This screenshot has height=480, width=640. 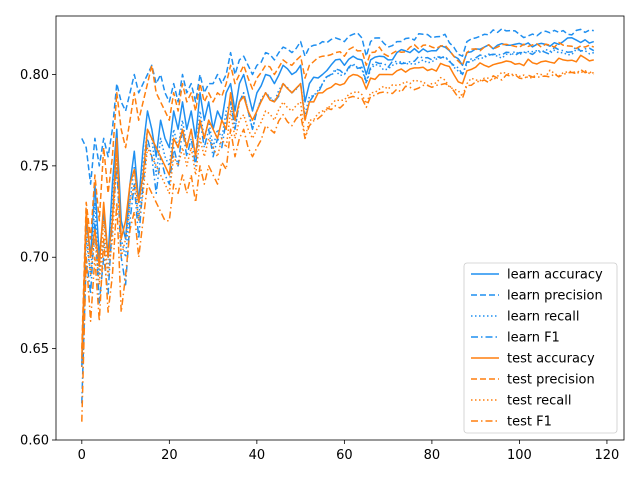 I want to click on x-tick-label: 120, so click(x=607, y=455).